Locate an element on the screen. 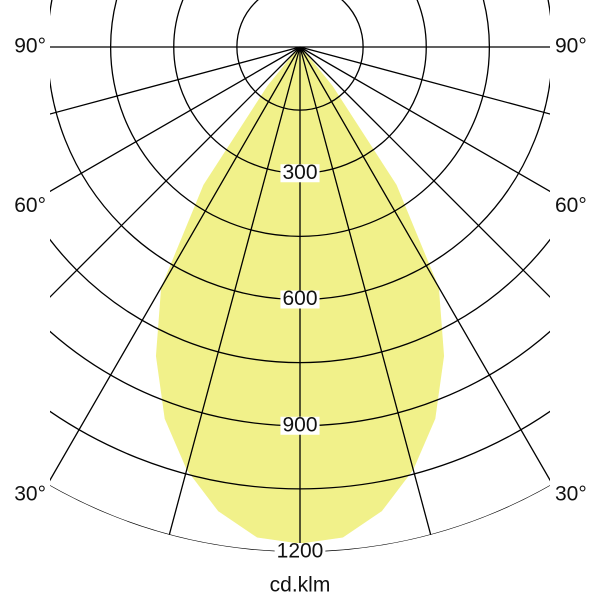 This screenshot has width=600, height=600. r-tick-label: 1200 is located at coordinates (300, 551).